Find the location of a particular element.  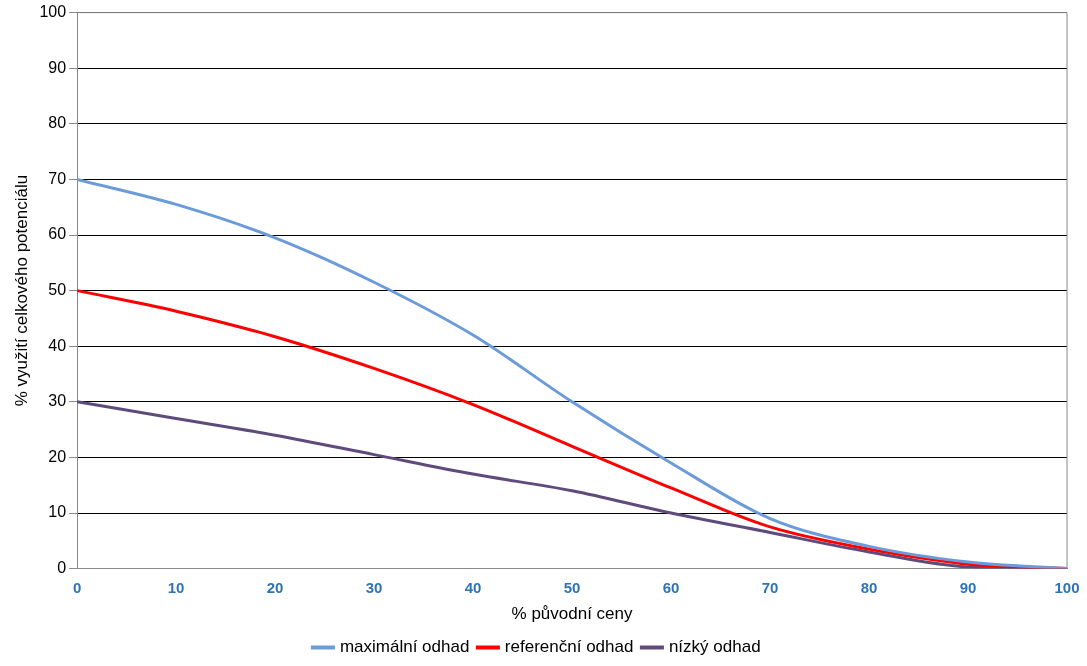

y-tick-label: 40 is located at coordinates (57, 345).